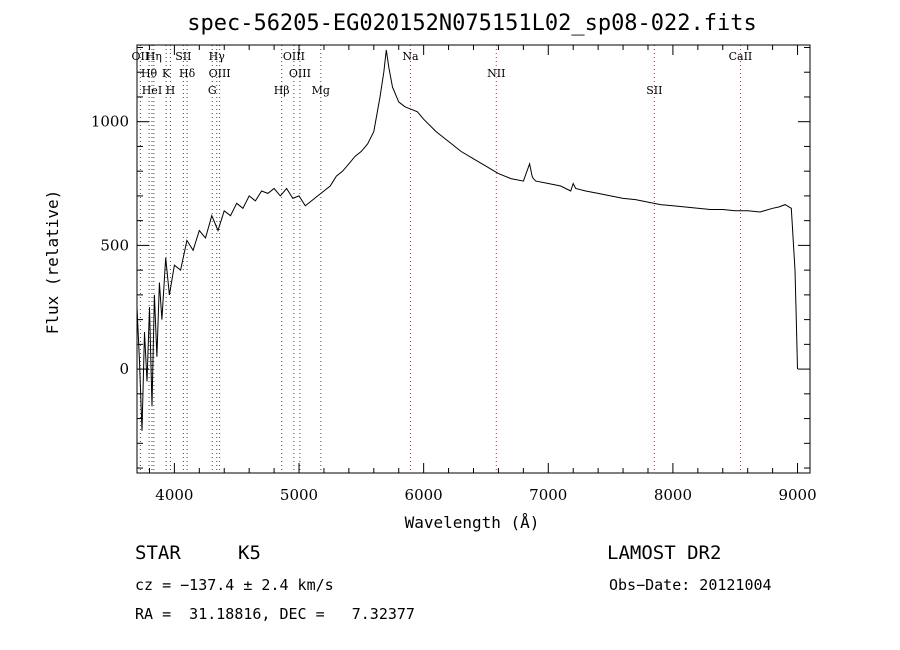 The width and height of the screenshot is (900, 650). What do you see at coordinates (141, 56) in the screenshot?
I see `spectral-line-label: OII` at bounding box center [141, 56].